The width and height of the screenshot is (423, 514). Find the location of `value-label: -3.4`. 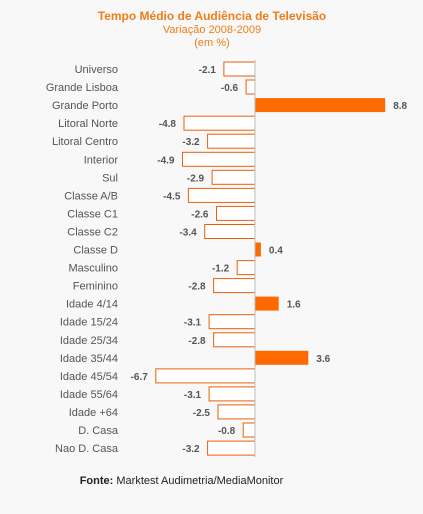

value-label: -3.4 is located at coordinates (188, 233).